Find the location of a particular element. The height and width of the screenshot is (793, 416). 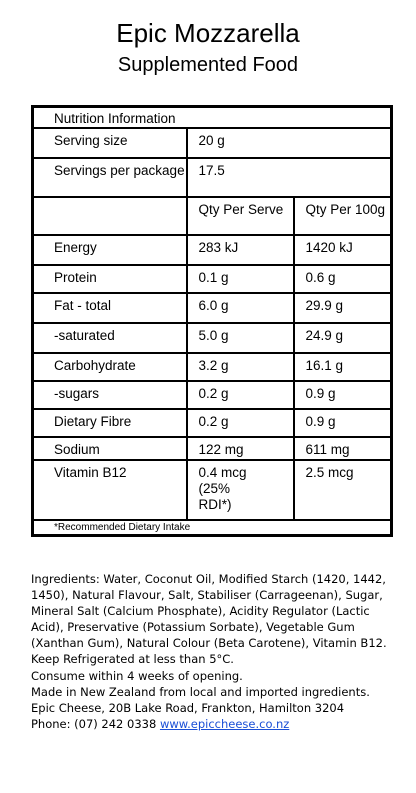

nutrition-heading: Nutrition Information is located at coordinates (212, 117).